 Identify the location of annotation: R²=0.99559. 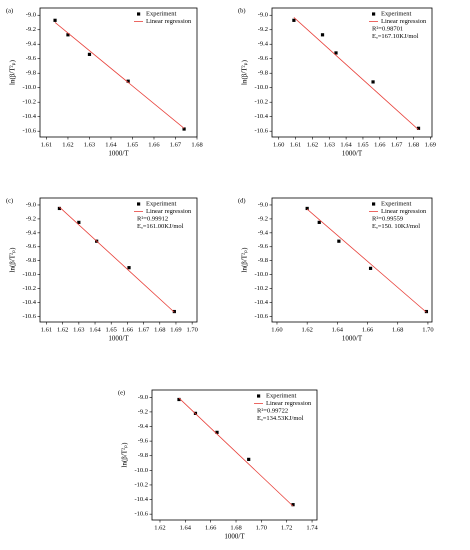
(387, 218).